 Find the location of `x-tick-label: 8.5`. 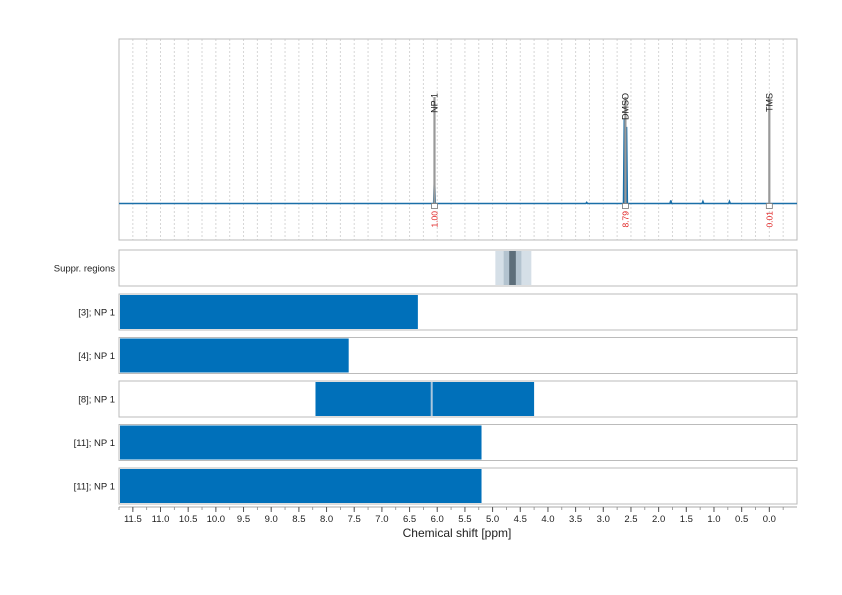

x-tick-label: 8.5 is located at coordinates (298, 519).